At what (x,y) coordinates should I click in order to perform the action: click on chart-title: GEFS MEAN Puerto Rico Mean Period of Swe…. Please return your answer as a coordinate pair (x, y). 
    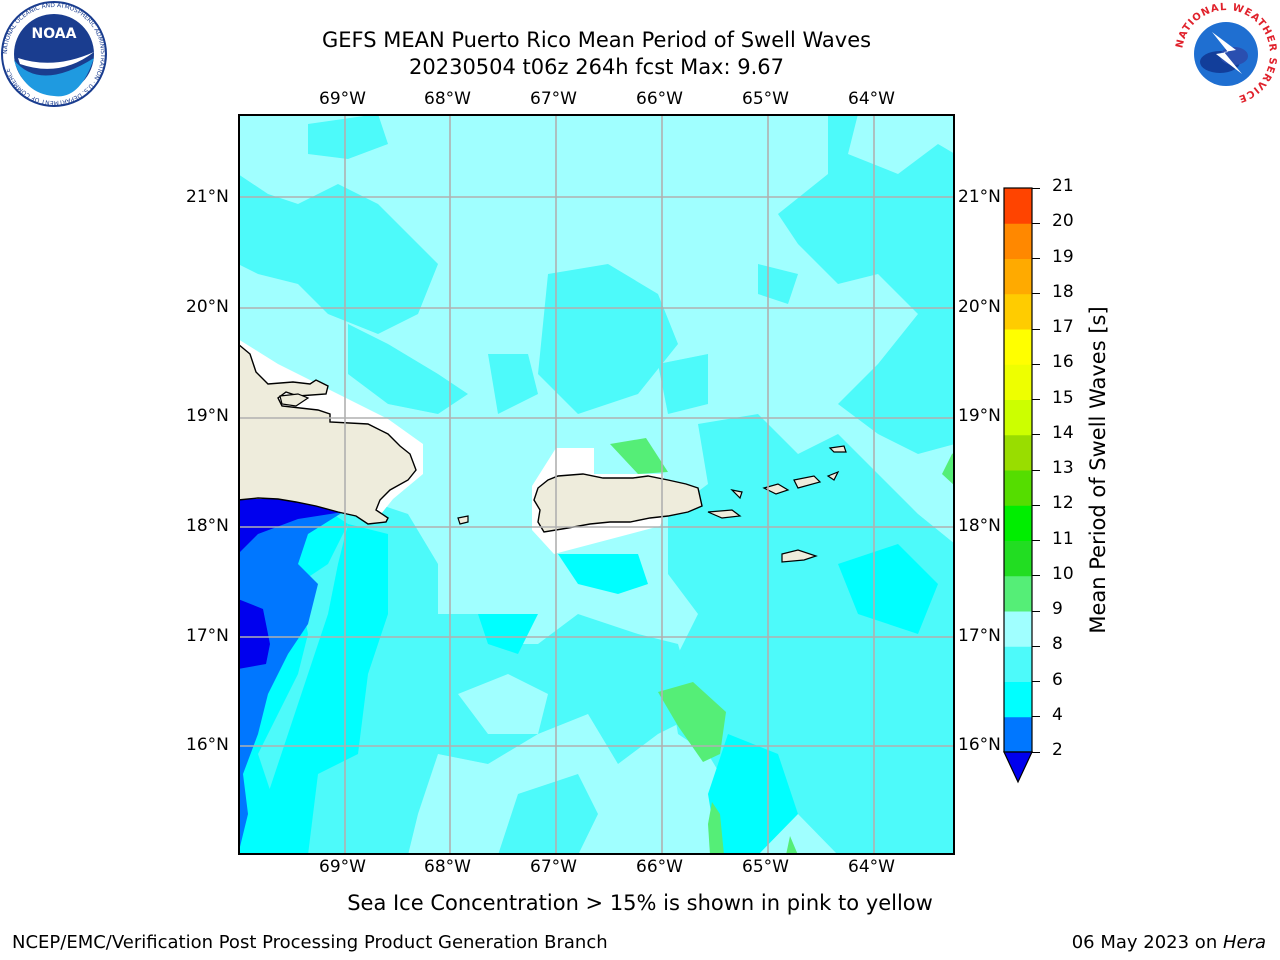
    Looking at the image, I should click on (596, 40).